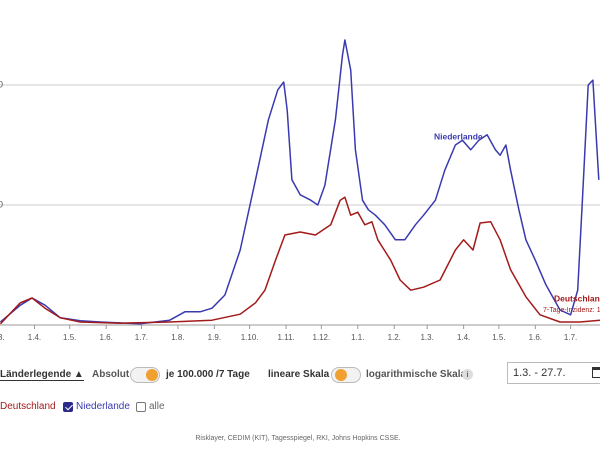 This screenshot has width=600, height=450. What do you see at coordinates (458, 136) in the screenshot?
I see `annotation: Niederlande` at bounding box center [458, 136].